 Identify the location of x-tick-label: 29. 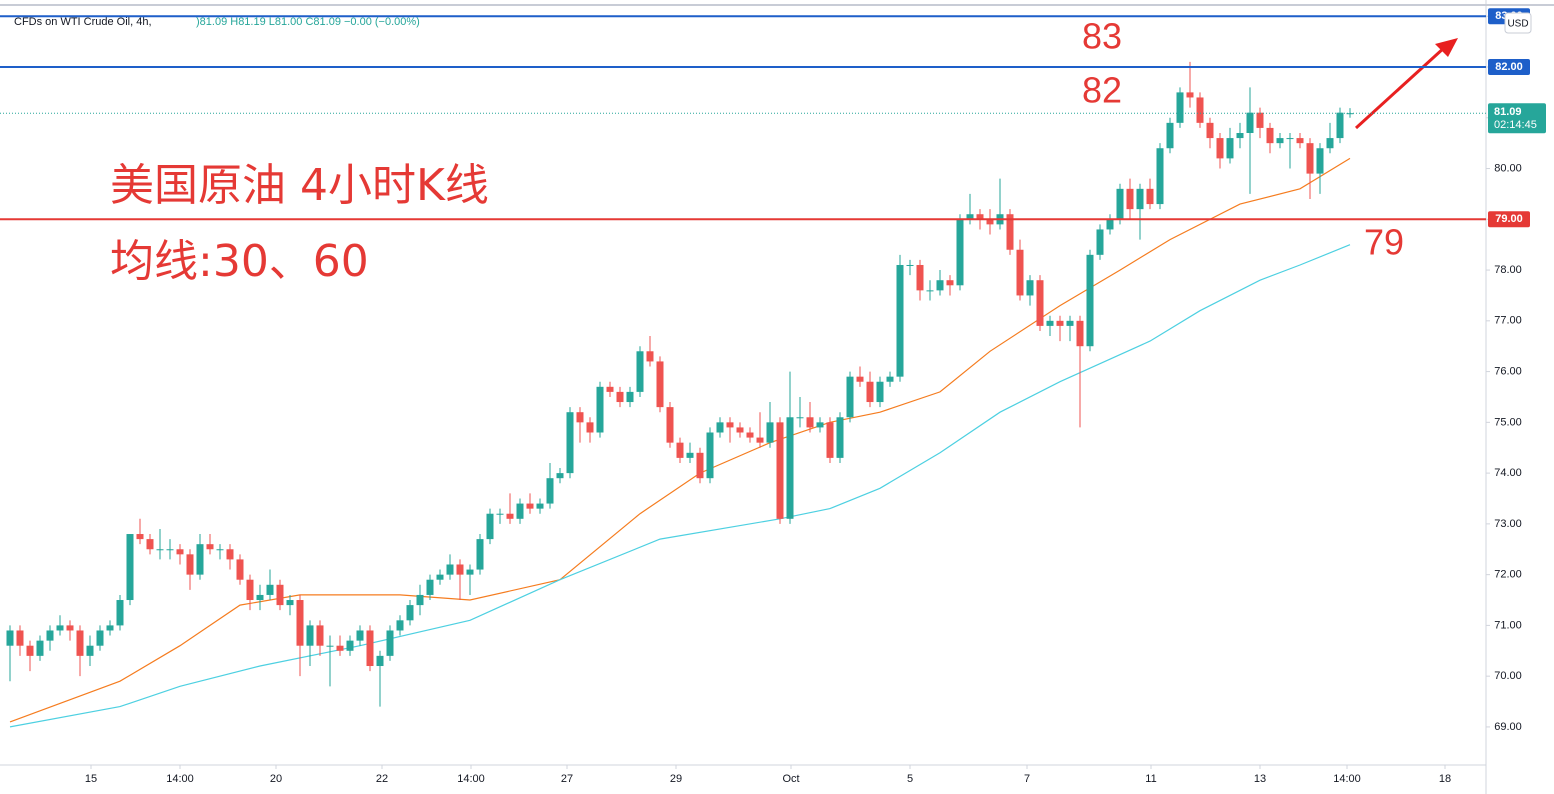
(676, 779).